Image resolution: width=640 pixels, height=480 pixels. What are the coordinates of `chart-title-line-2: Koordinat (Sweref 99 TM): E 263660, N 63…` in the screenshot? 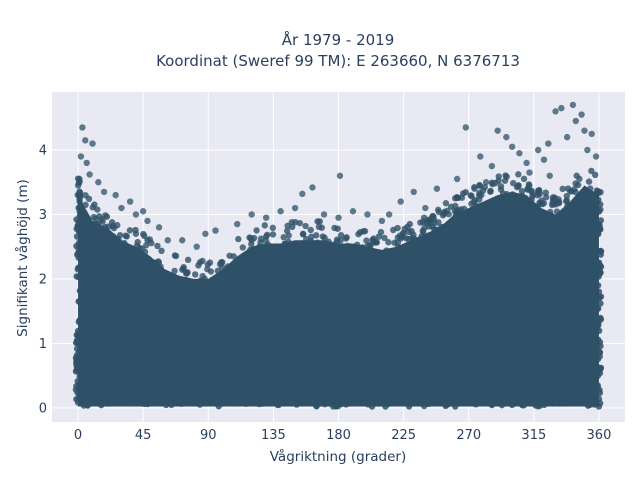 It's located at (338, 61).